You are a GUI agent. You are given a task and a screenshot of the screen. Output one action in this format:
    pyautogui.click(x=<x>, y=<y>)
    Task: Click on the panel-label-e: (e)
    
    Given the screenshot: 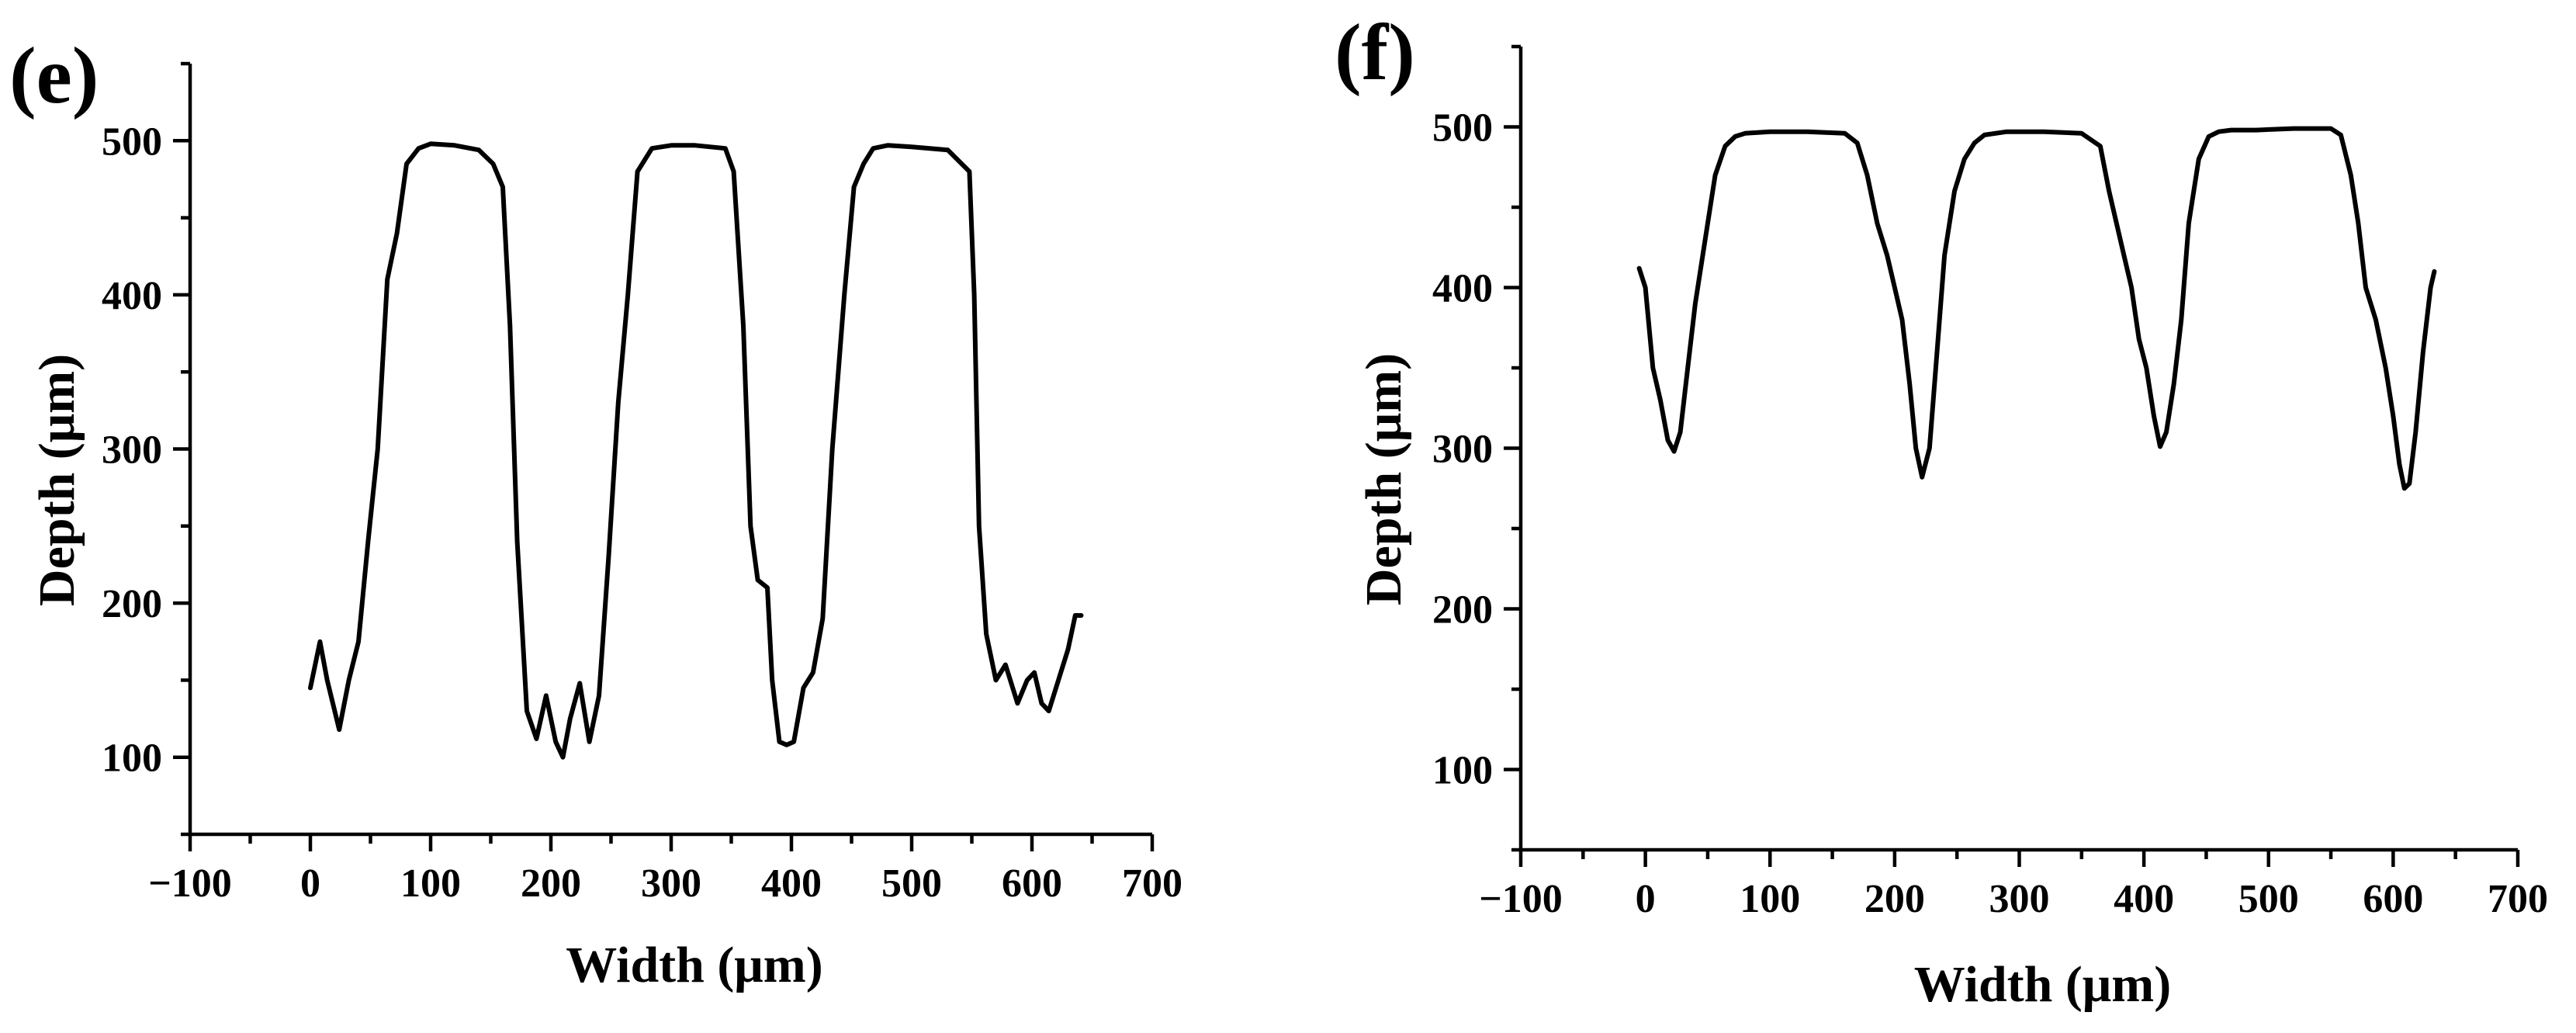 What is the action you would take?
    pyautogui.click(x=54, y=75)
    